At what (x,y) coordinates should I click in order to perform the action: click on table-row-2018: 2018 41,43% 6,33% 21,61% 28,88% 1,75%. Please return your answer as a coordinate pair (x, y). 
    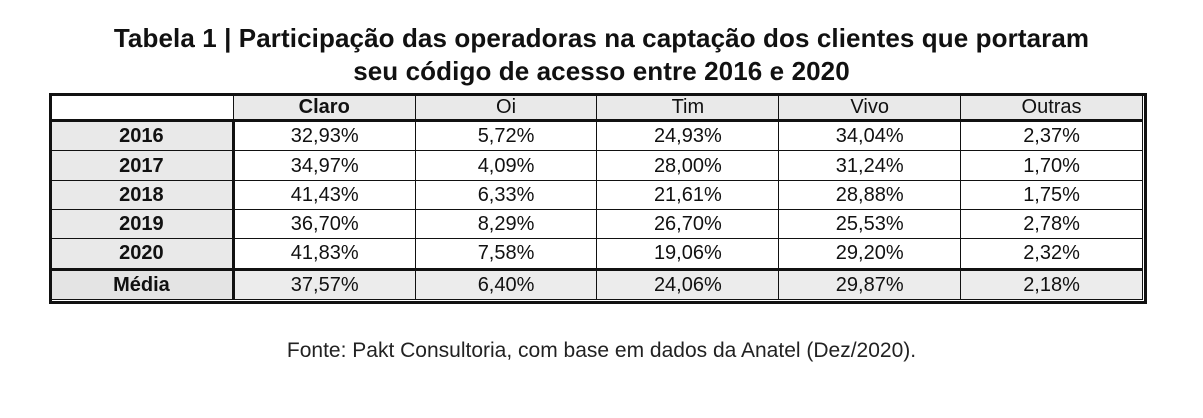
    Looking at the image, I should click on (596, 194).